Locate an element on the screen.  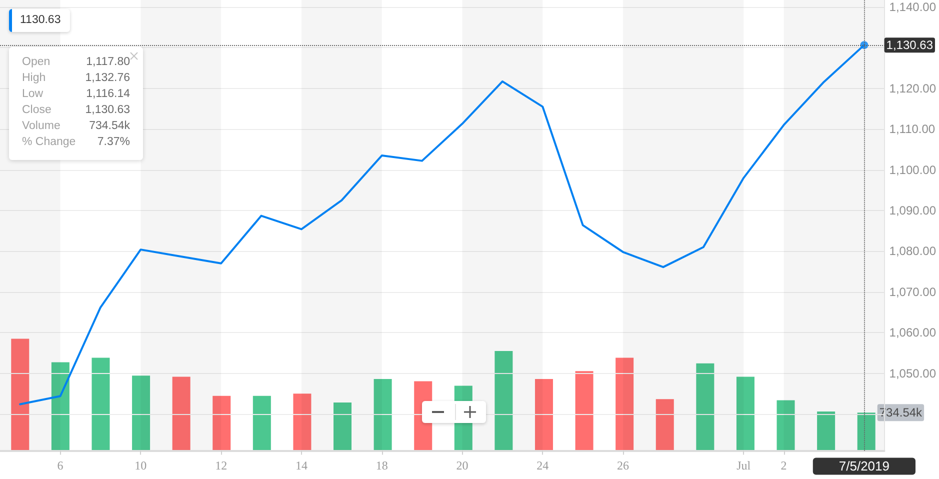
annotation: Volume is located at coordinates (41, 126).